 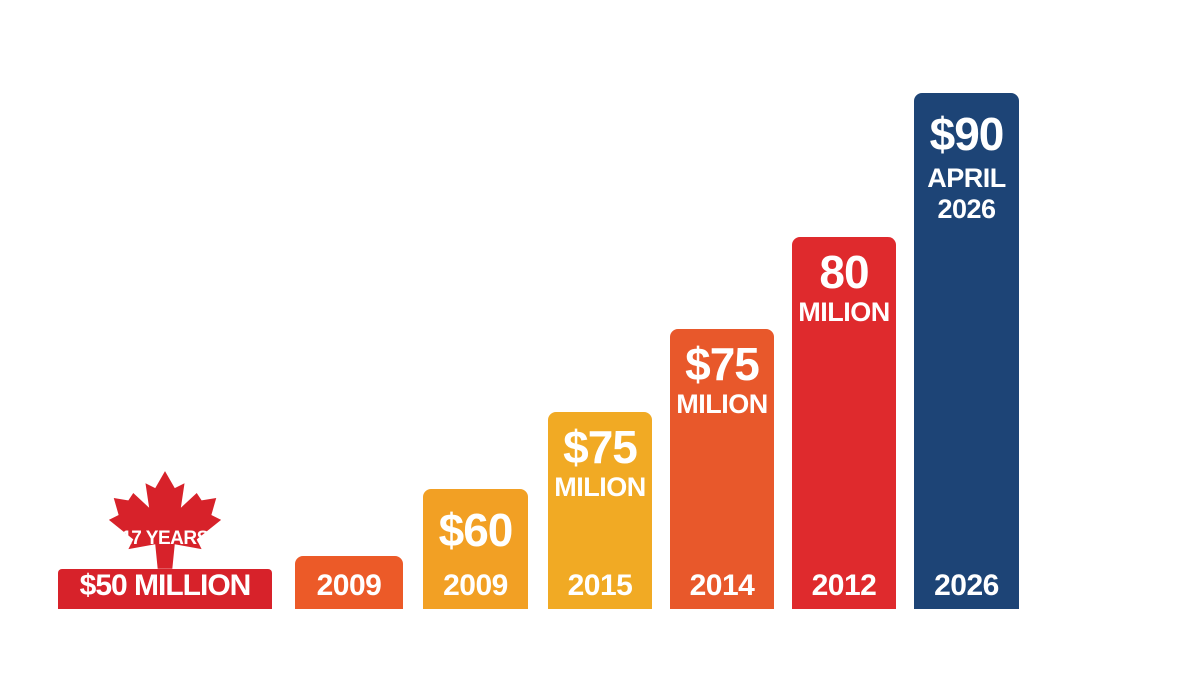 I want to click on badge-label: 17 YEARS, so click(x=165, y=538).